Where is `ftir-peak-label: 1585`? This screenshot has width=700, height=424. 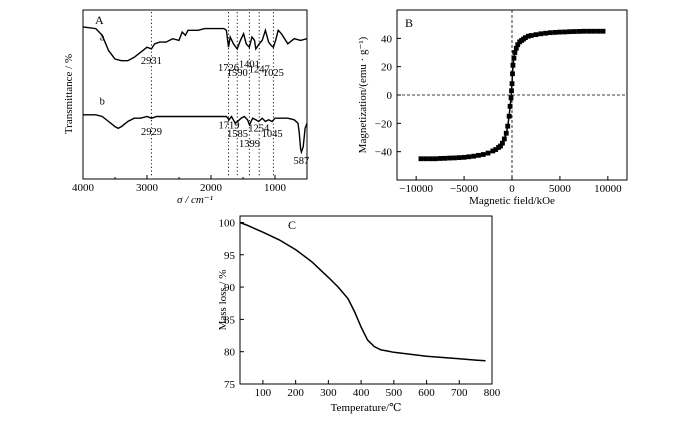
ftir-peak-label: 1585 is located at coordinates (237, 134).